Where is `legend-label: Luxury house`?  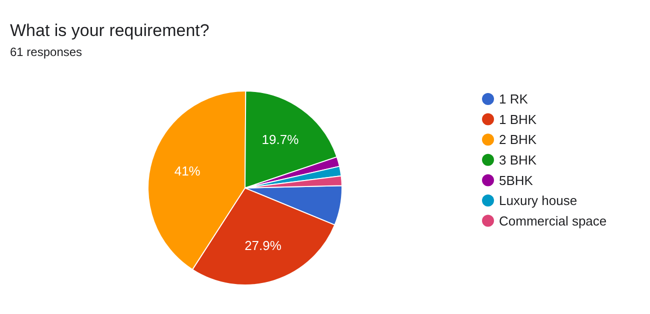
legend-label: Luxury house is located at coordinates (538, 200).